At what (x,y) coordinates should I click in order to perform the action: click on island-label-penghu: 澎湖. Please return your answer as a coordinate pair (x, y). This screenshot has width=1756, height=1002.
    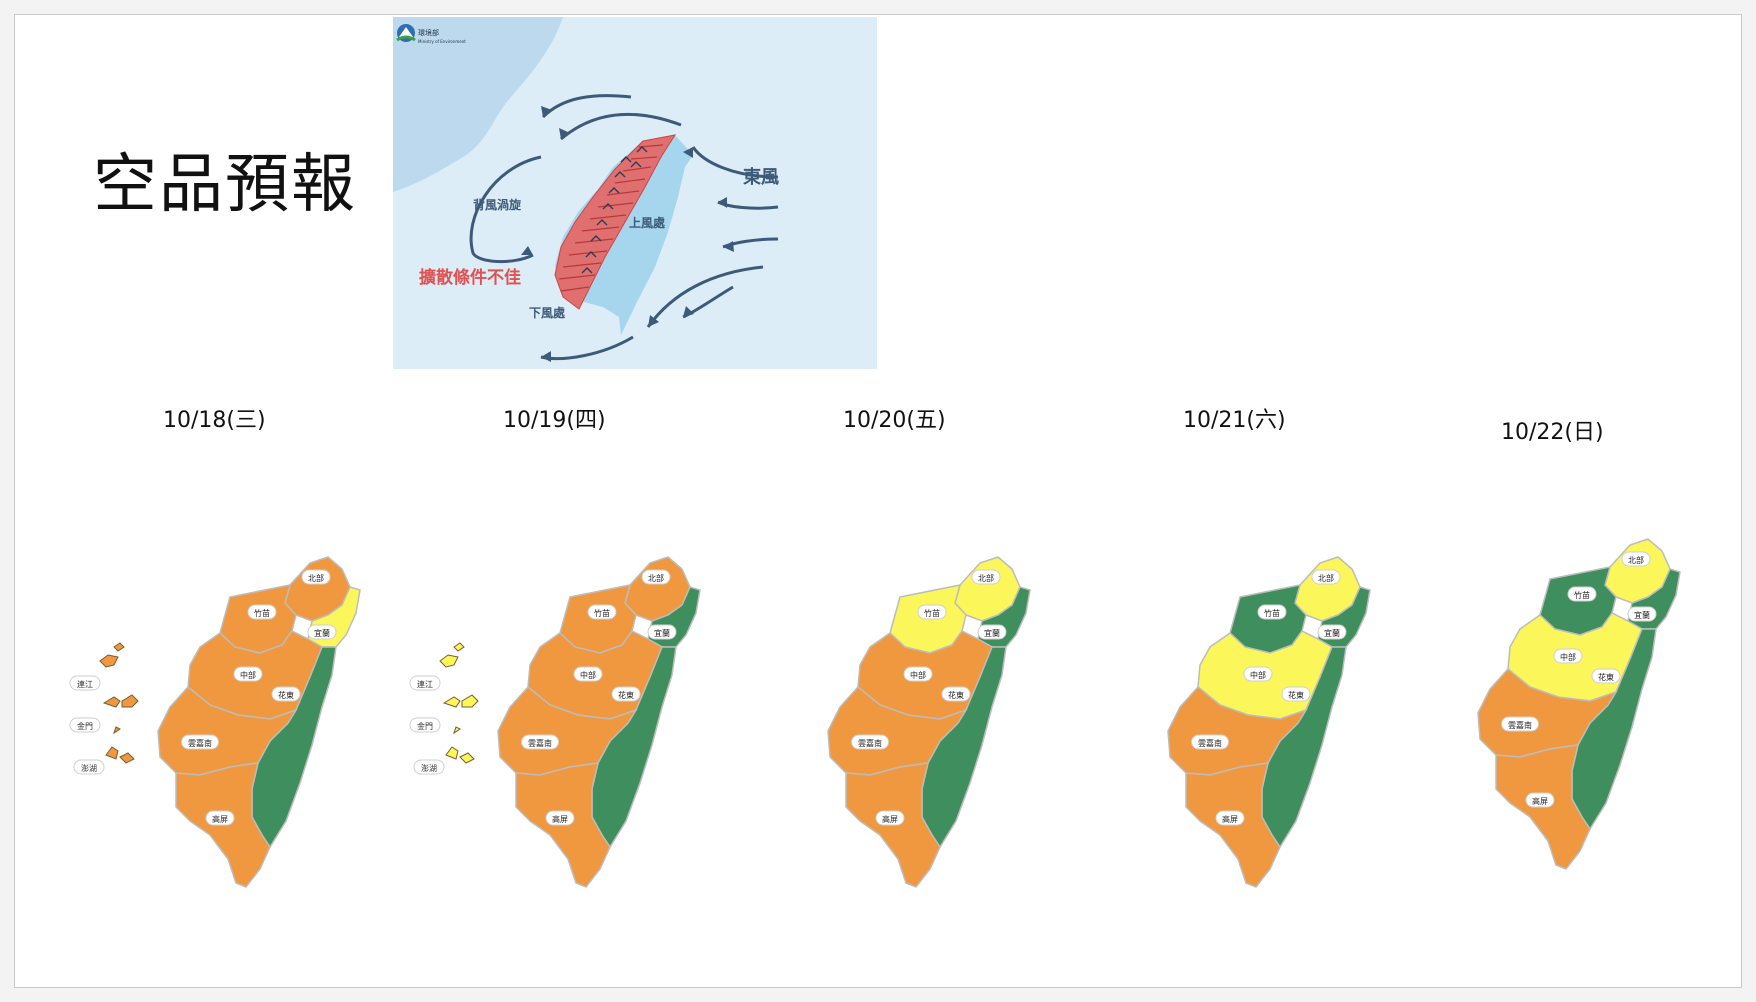
    Looking at the image, I should click on (429, 767).